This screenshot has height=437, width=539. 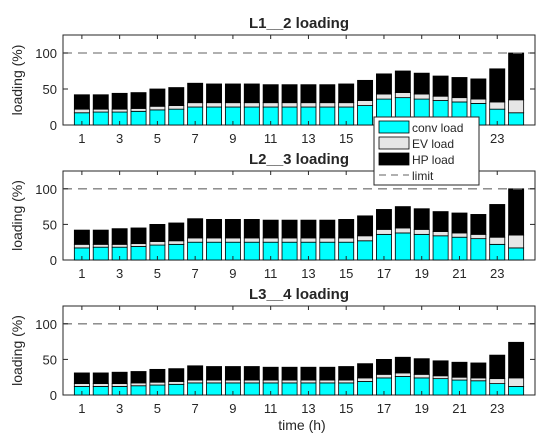 What do you see at coordinates (394, 159) in the screenshot?
I see `legend-swatch-hp` at bounding box center [394, 159].